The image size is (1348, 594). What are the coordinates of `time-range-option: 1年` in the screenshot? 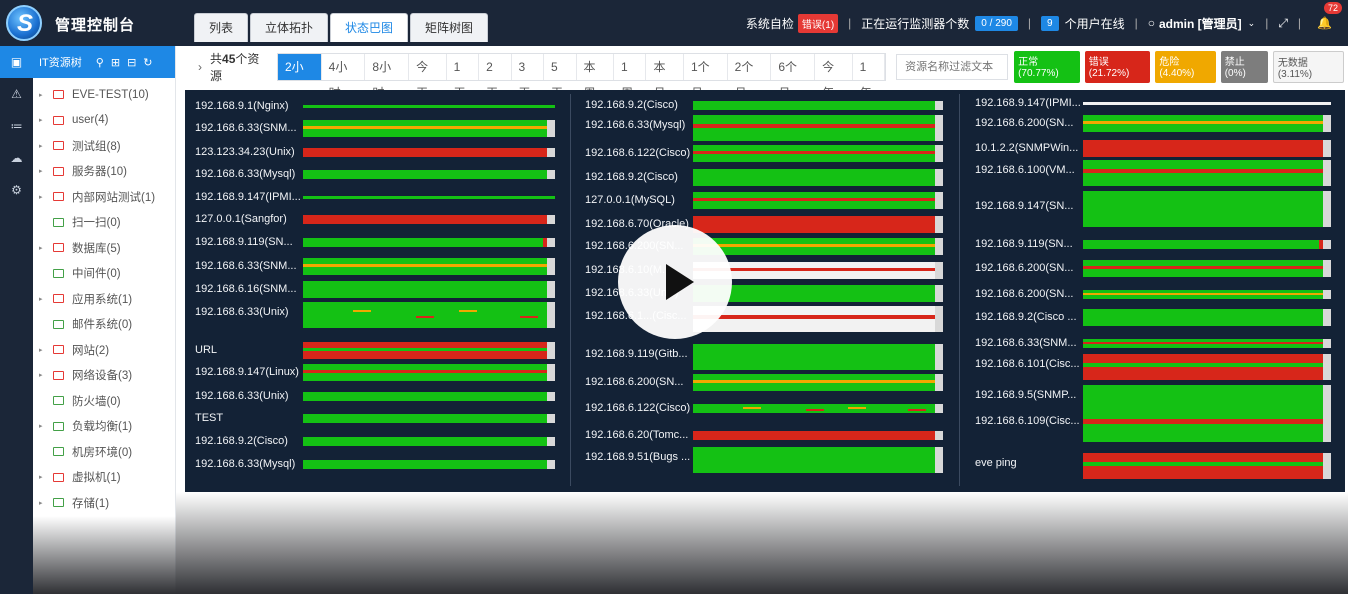 It's located at (869, 77).